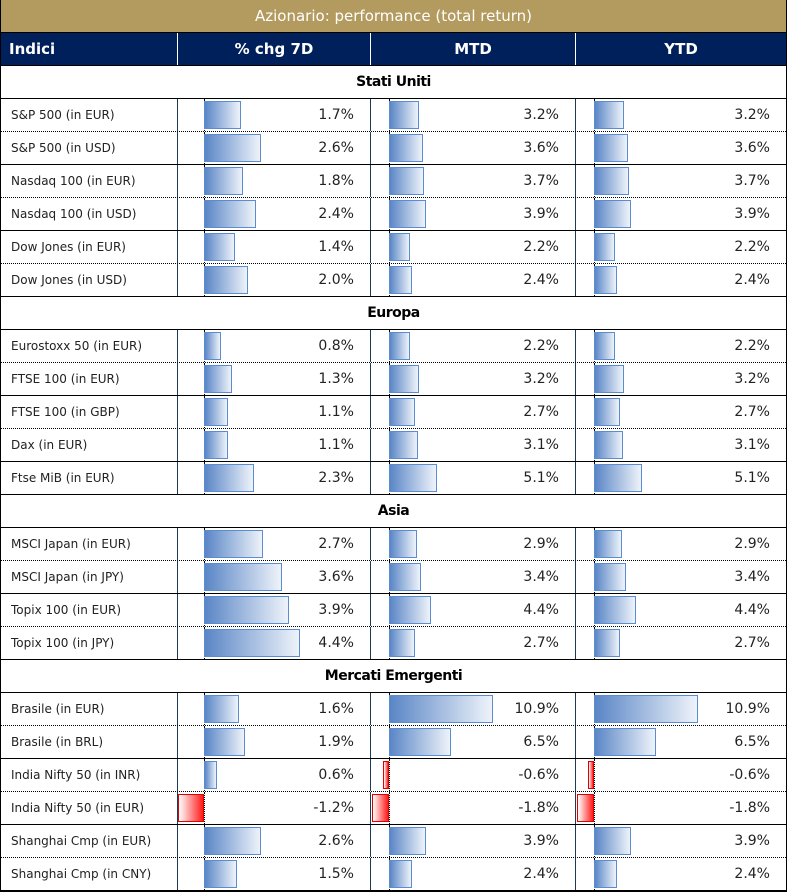 The image size is (788, 893). Describe the element at coordinates (752, 610) in the screenshot. I see `value-ytd: 4.4%` at that location.